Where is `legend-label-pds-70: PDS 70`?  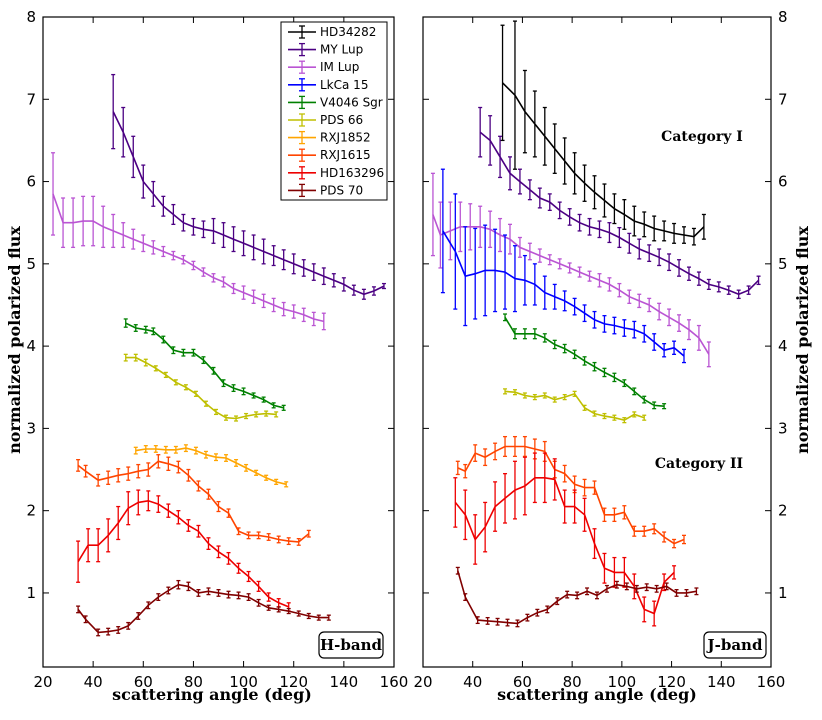 legend-label-pds-70: PDS 70 is located at coordinates (341, 190).